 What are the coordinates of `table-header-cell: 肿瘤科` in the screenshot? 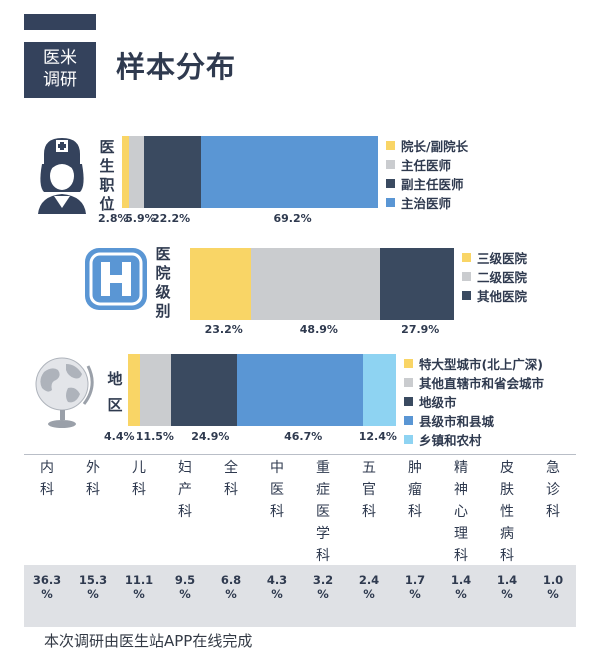 It's located at (415, 490).